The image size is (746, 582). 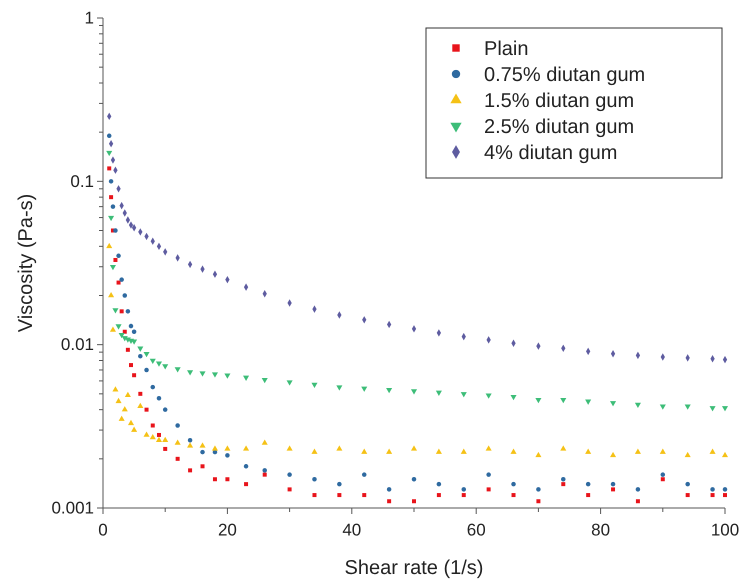 I want to click on x-axis-title: Shear rate (1/s), so click(x=414, y=568).